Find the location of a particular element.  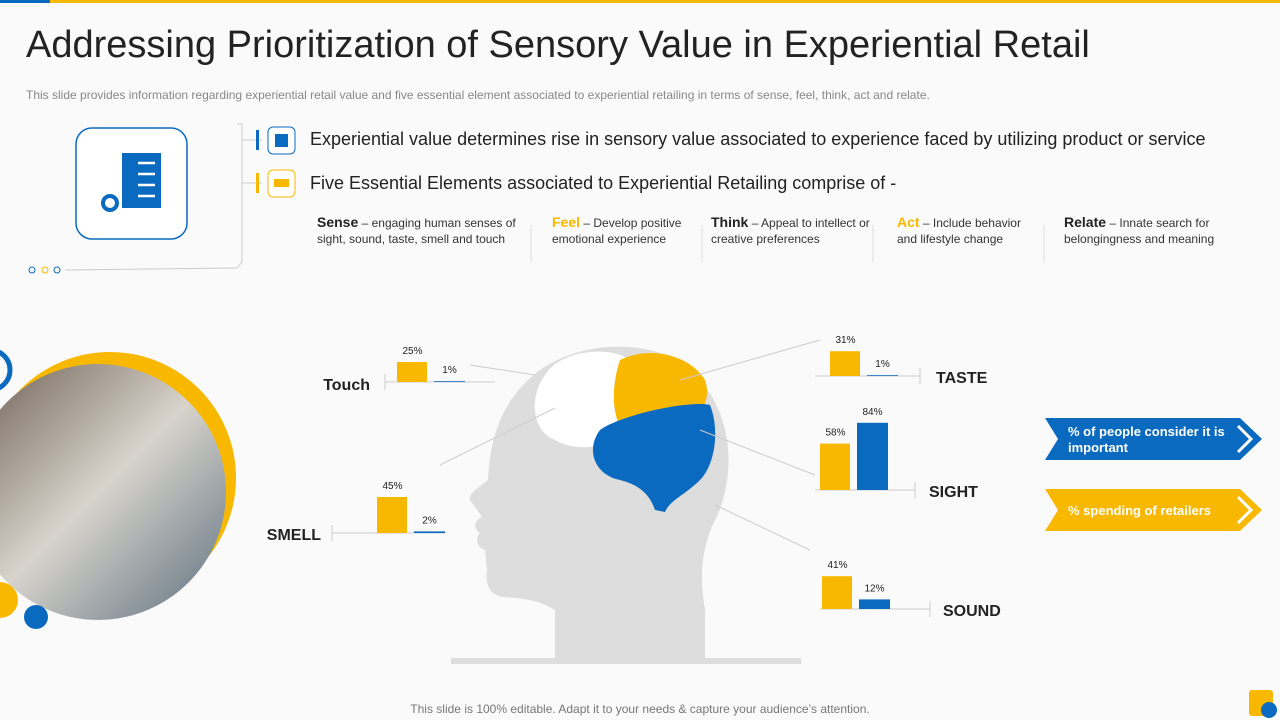

chart-title: Touch is located at coordinates (346, 385).